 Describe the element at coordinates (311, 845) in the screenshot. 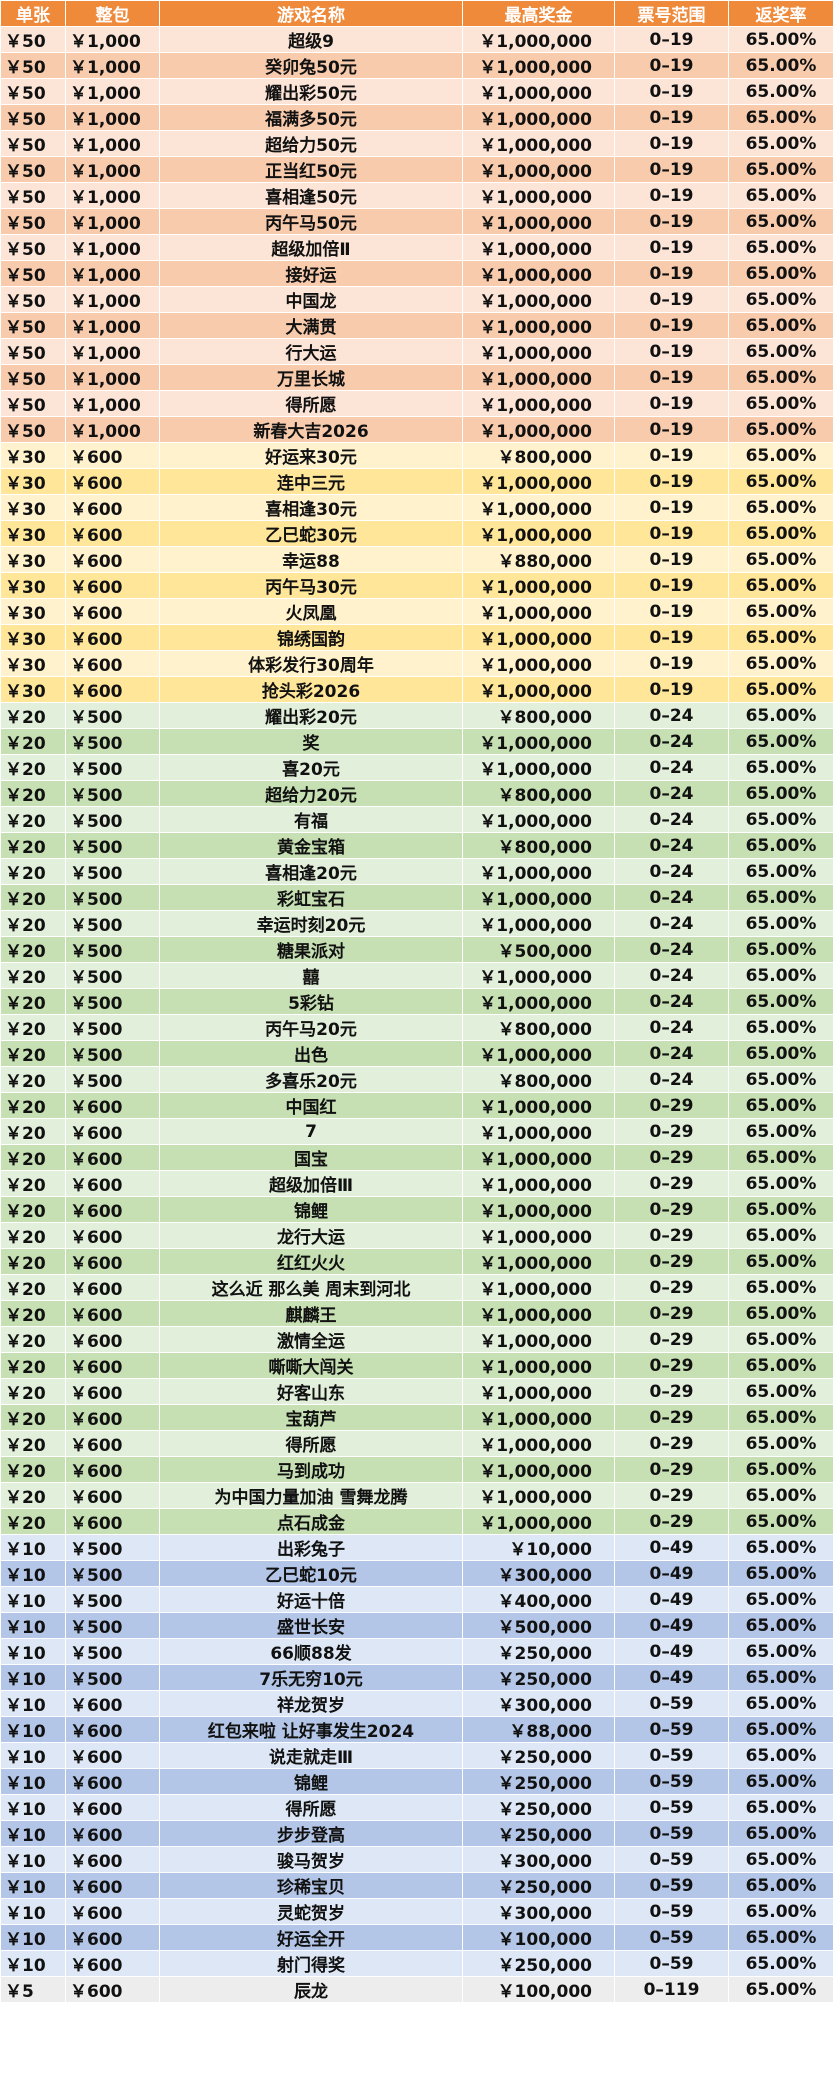

I see `table-cell: 黄金宝箱` at that location.